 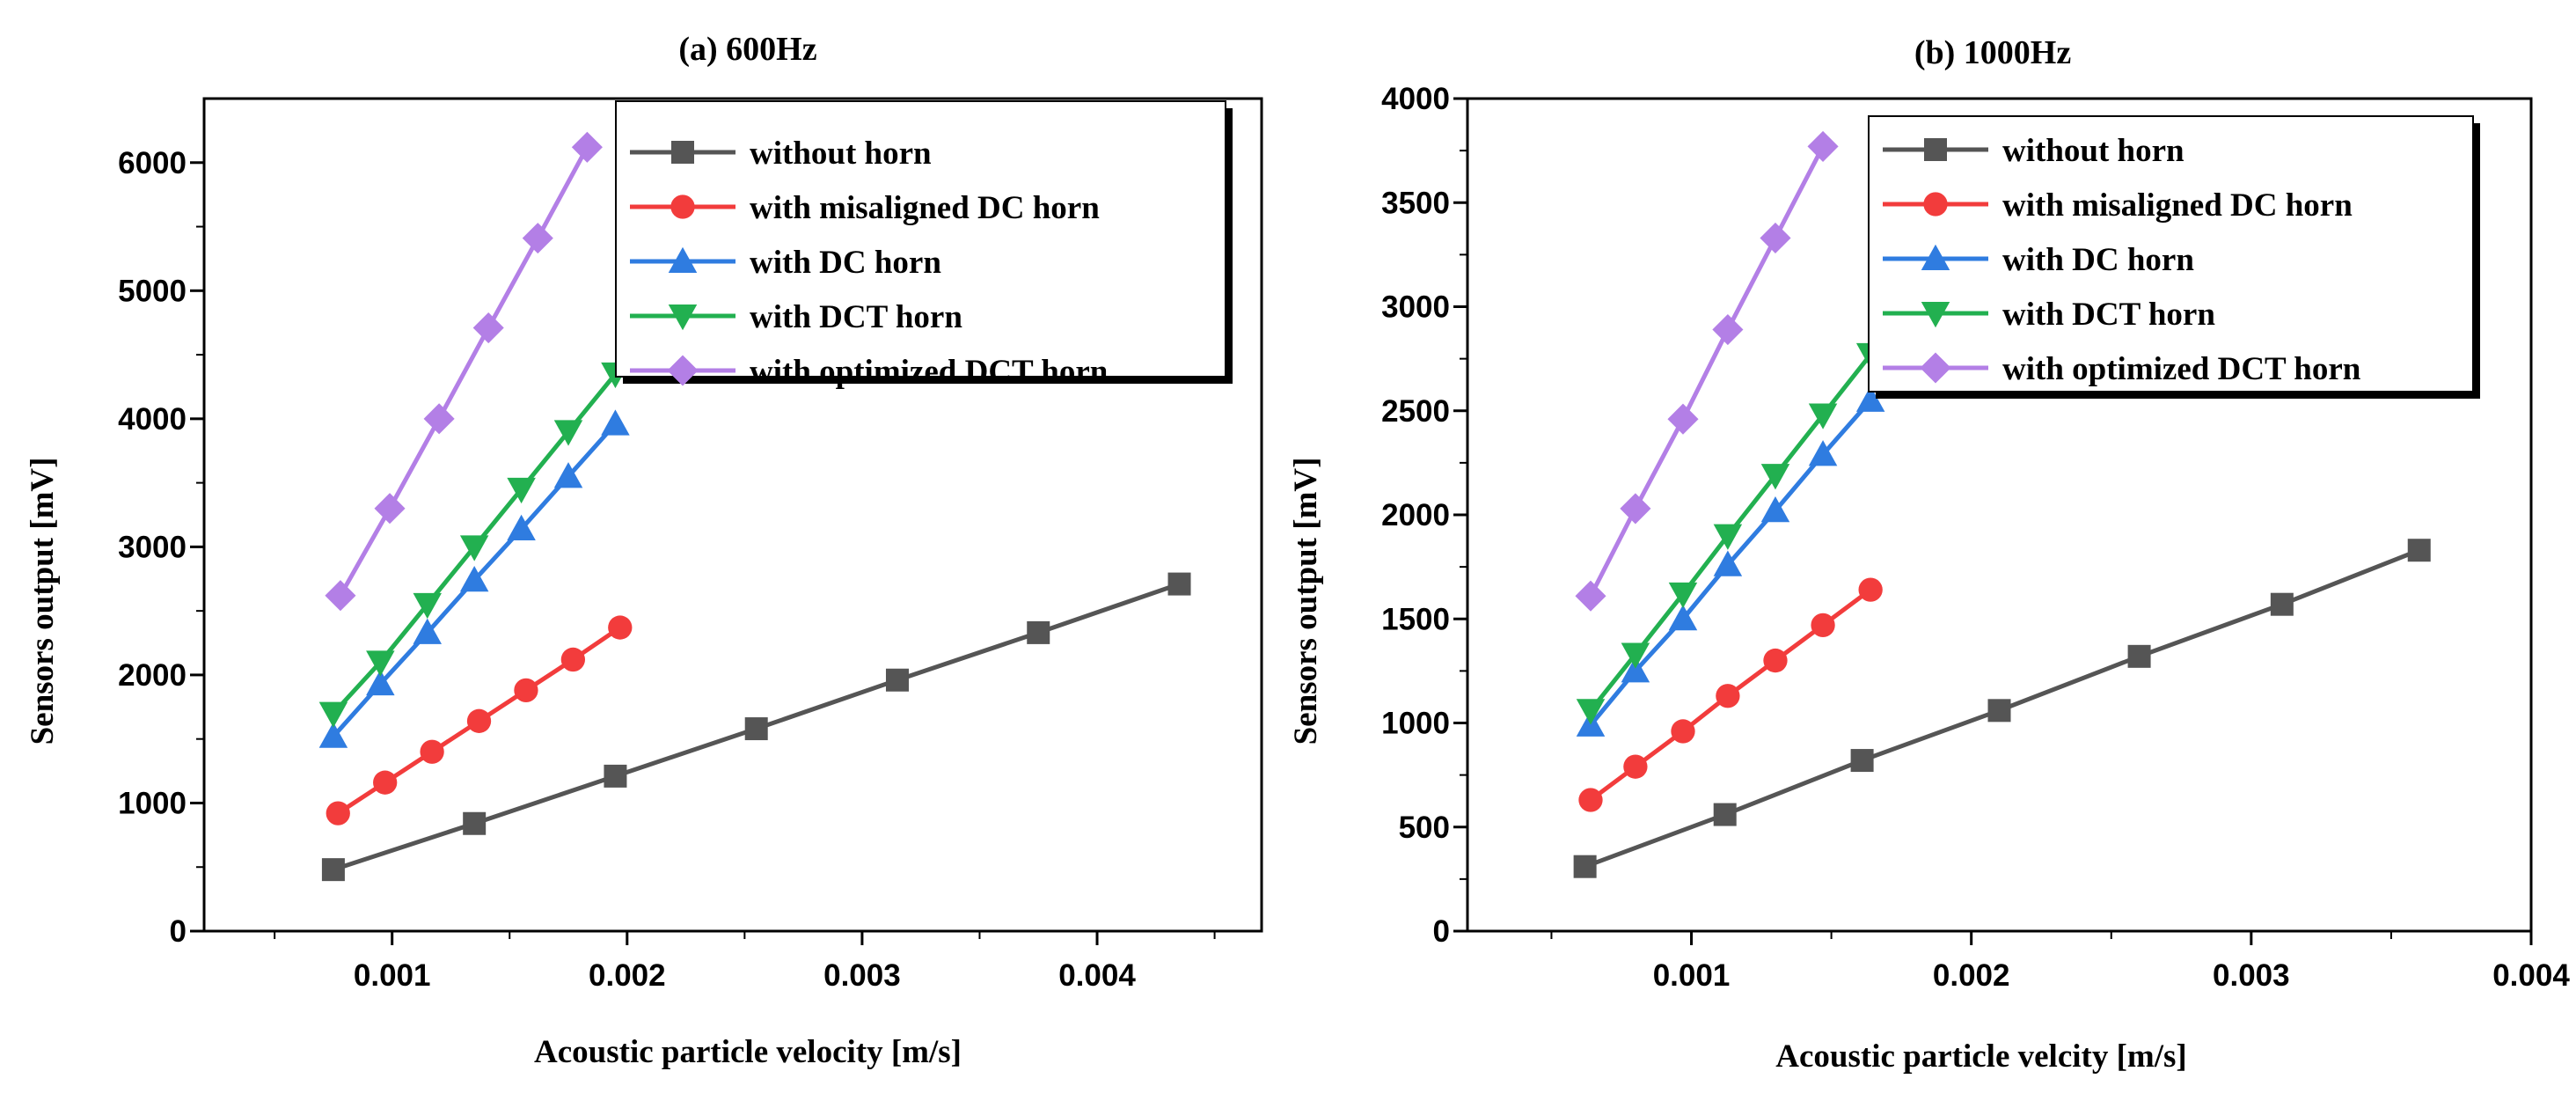 I want to click on y-tick-label: 3500, so click(x=1415, y=203).